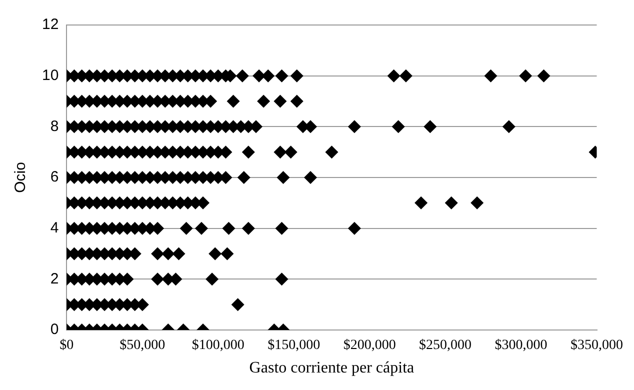  What do you see at coordinates (369, 346) in the screenshot?
I see `x-tick-label: $200,000` at bounding box center [369, 346].